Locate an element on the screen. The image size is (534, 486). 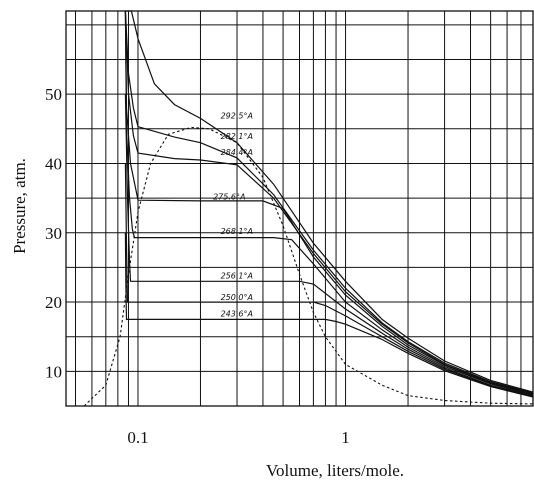
isotherm-label: 268.1°A is located at coordinates (237, 231).